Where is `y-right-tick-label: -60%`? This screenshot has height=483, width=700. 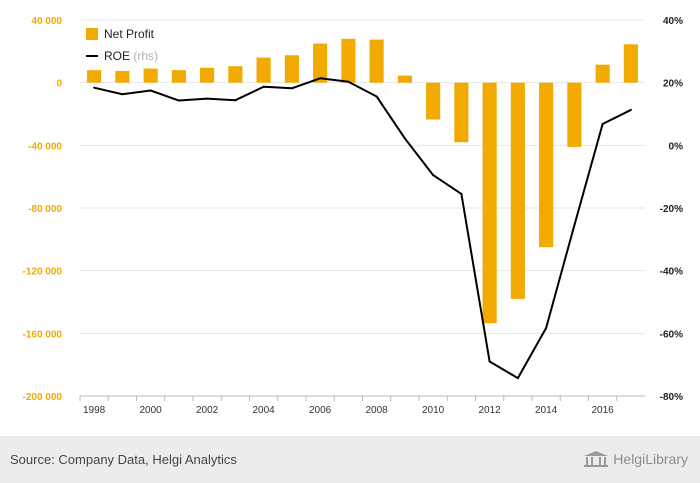
y-right-tick-label: -60% is located at coordinates (671, 334).